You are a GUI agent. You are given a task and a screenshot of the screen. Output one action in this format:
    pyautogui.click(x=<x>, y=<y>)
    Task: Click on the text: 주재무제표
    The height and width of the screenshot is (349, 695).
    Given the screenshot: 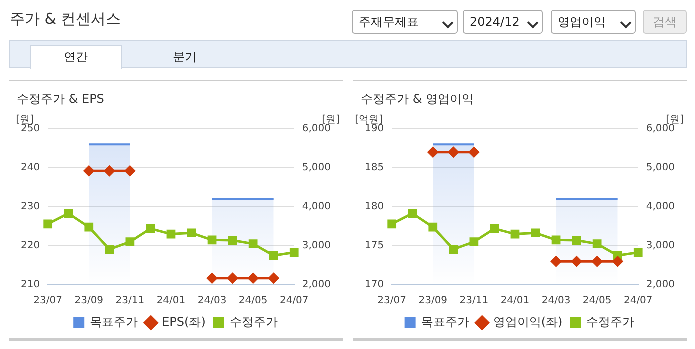 What is the action you would take?
    pyautogui.click(x=405, y=22)
    